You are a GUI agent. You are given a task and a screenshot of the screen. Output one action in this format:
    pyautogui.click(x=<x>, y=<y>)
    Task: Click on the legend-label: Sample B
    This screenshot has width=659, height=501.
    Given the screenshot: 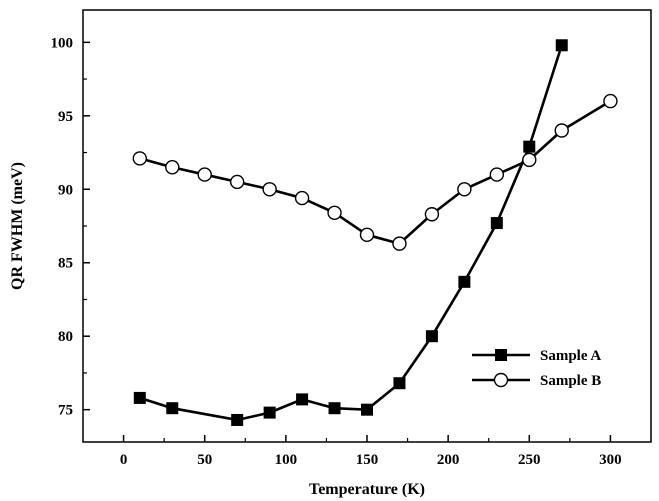 What is the action you would take?
    pyautogui.click(x=570, y=381)
    